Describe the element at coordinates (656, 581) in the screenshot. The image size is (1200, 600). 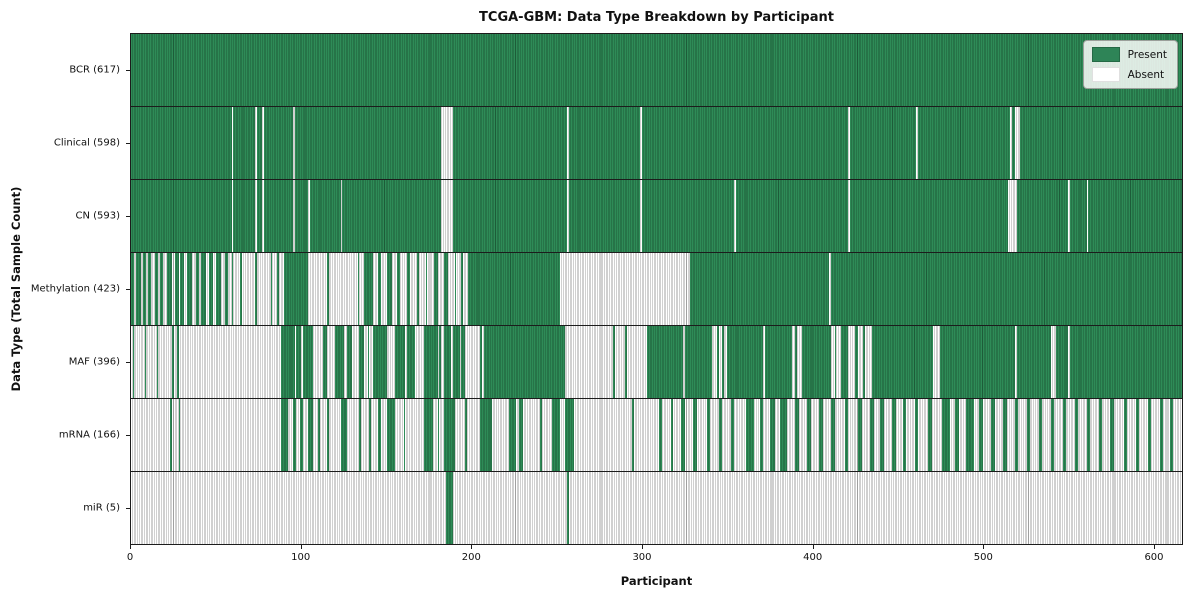
I see `x-axis-label: Participant` at that location.